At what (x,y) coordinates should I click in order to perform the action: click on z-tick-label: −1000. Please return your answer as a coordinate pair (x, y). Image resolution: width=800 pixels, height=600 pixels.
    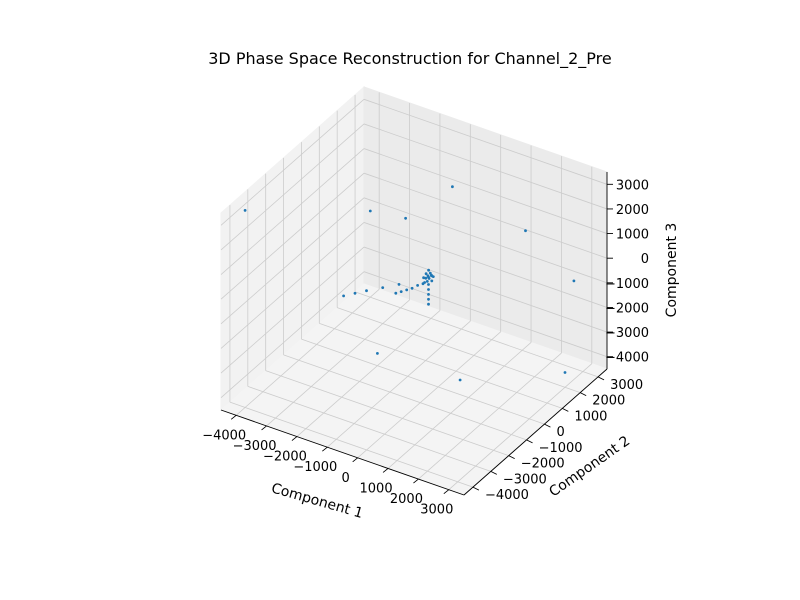
    Looking at the image, I should click on (627, 284).